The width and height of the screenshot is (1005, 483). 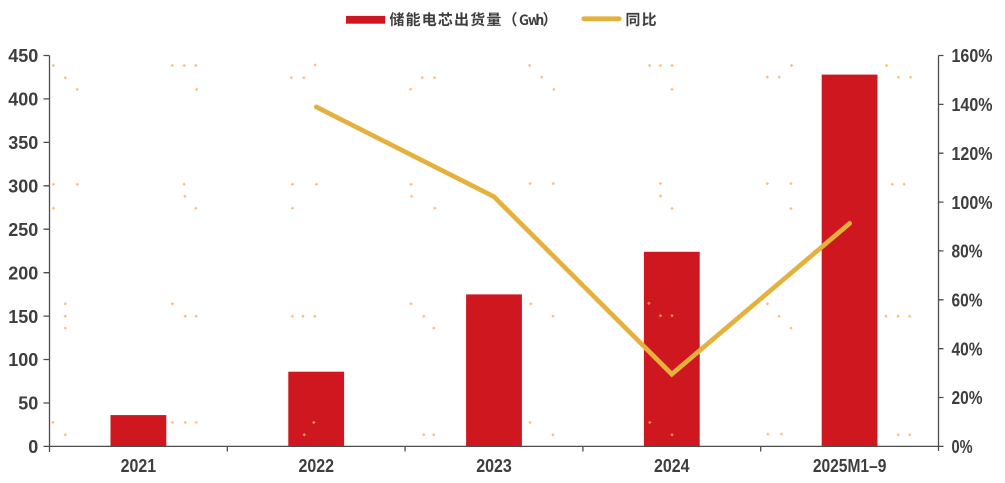 I want to click on svg-text: 2023, so click(x=494, y=465).